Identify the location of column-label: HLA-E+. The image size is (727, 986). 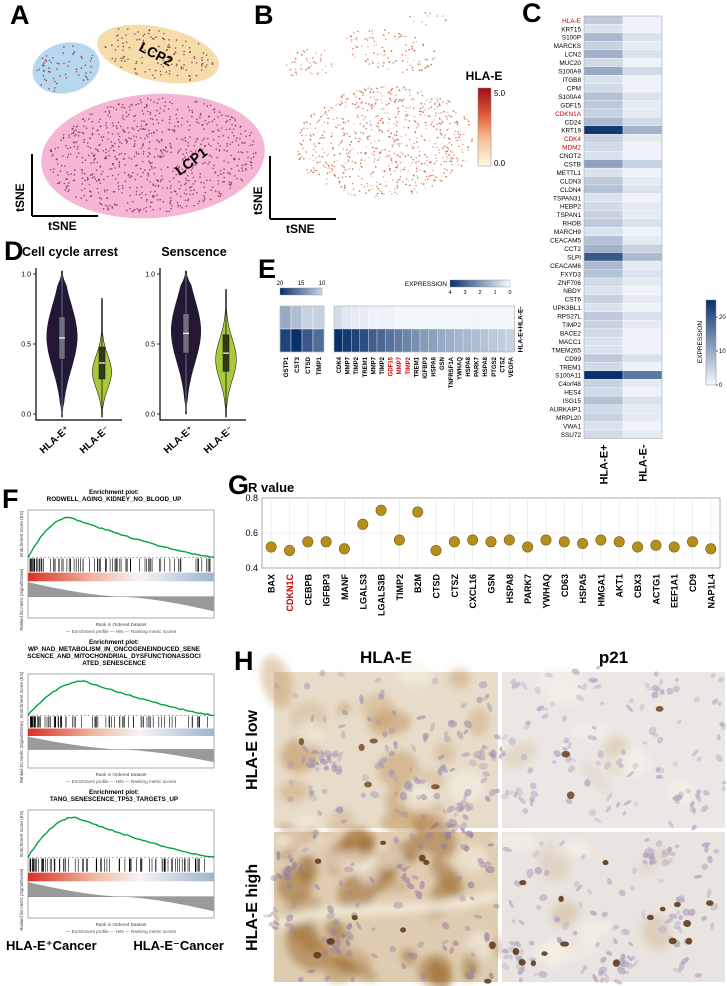
(605, 465).